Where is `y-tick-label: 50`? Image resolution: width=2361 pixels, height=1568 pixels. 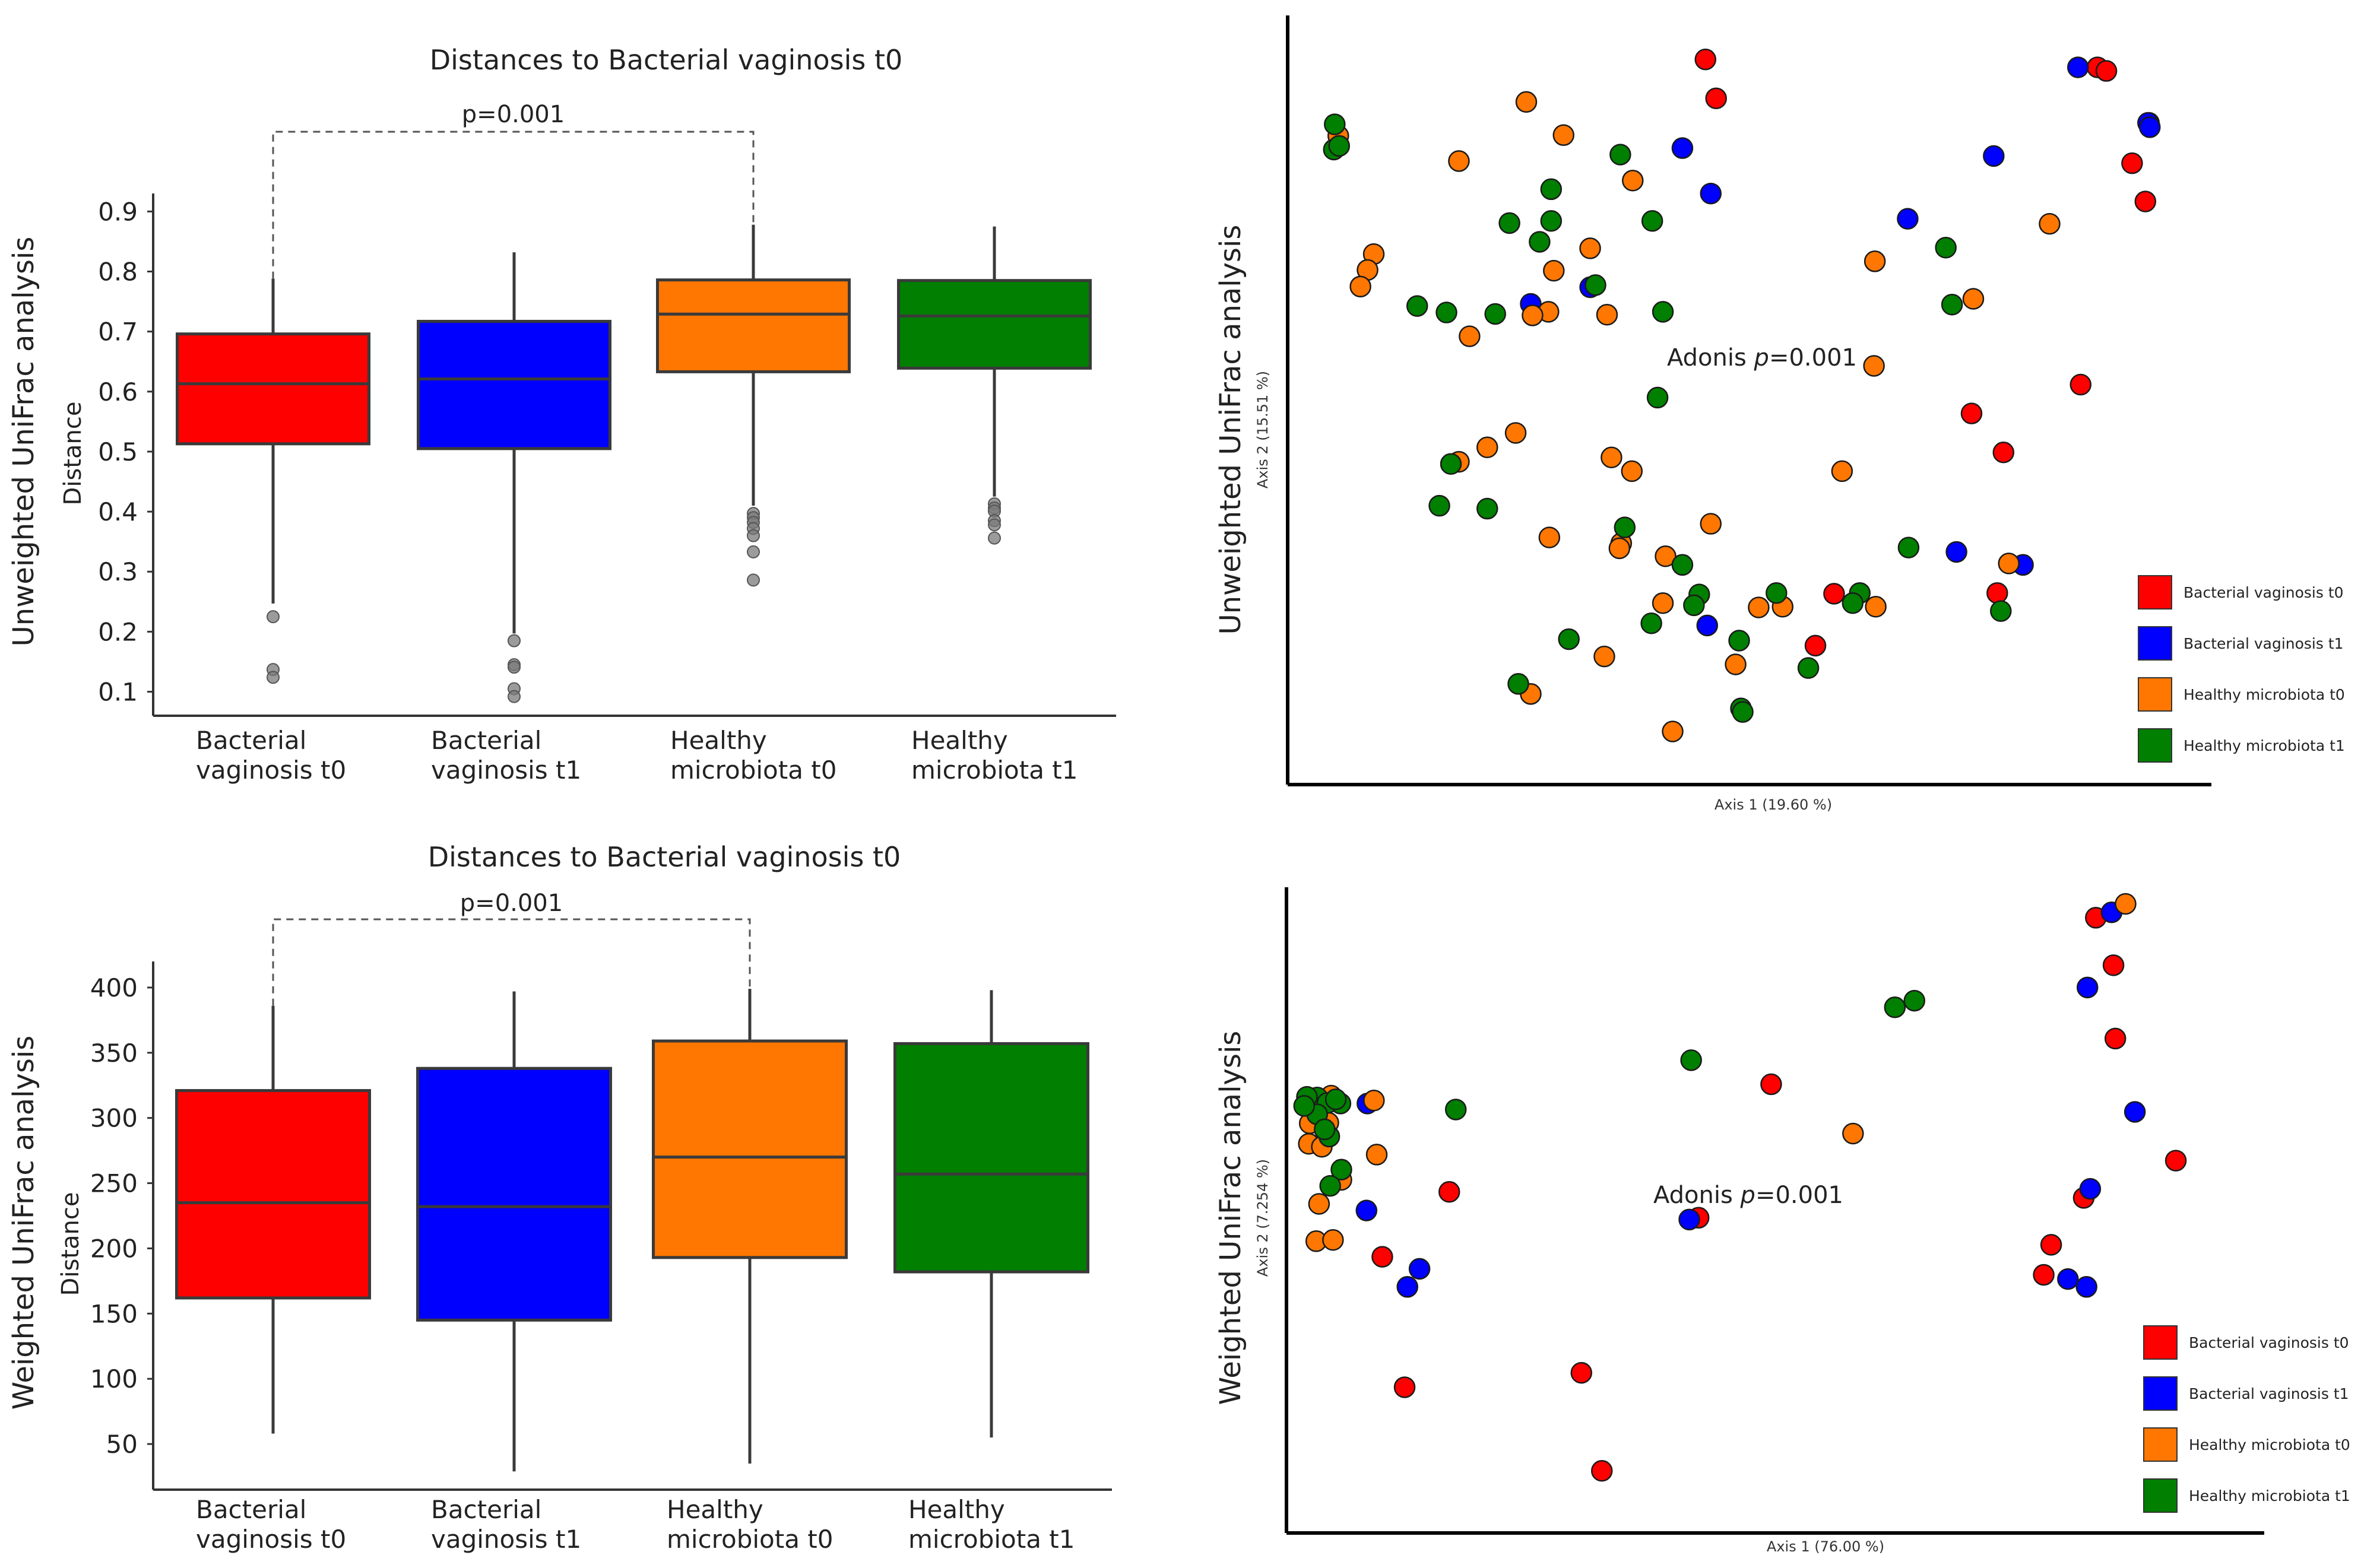 y-tick-label: 50 is located at coordinates (122, 1444).